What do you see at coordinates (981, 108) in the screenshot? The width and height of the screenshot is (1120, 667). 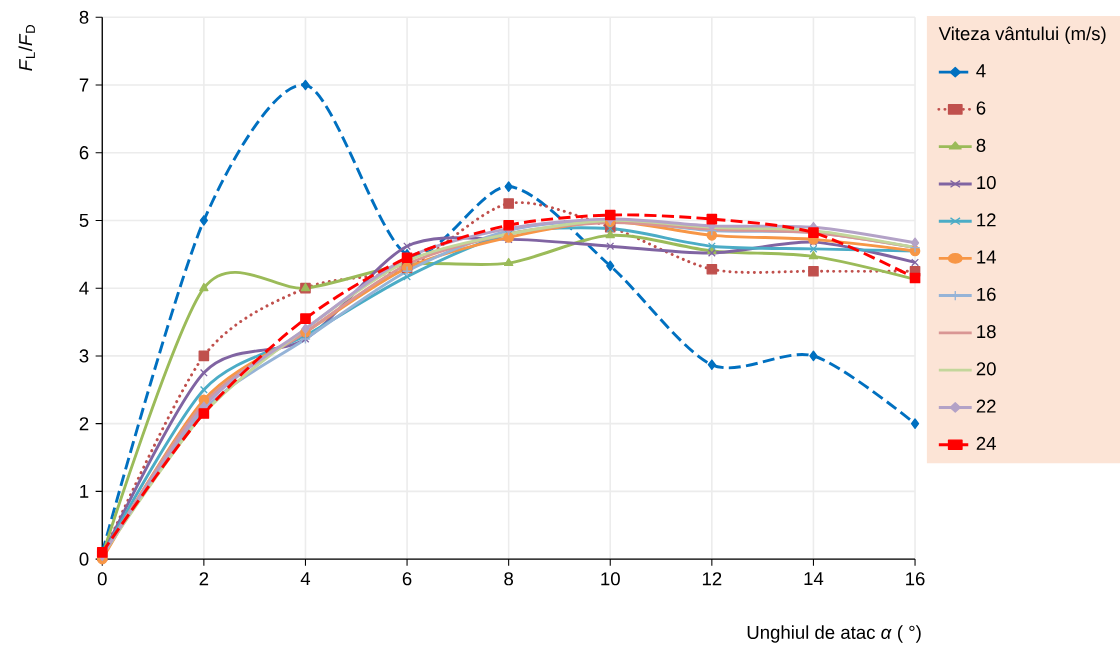 I see `legend-label: 6` at bounding box center [981, 108].